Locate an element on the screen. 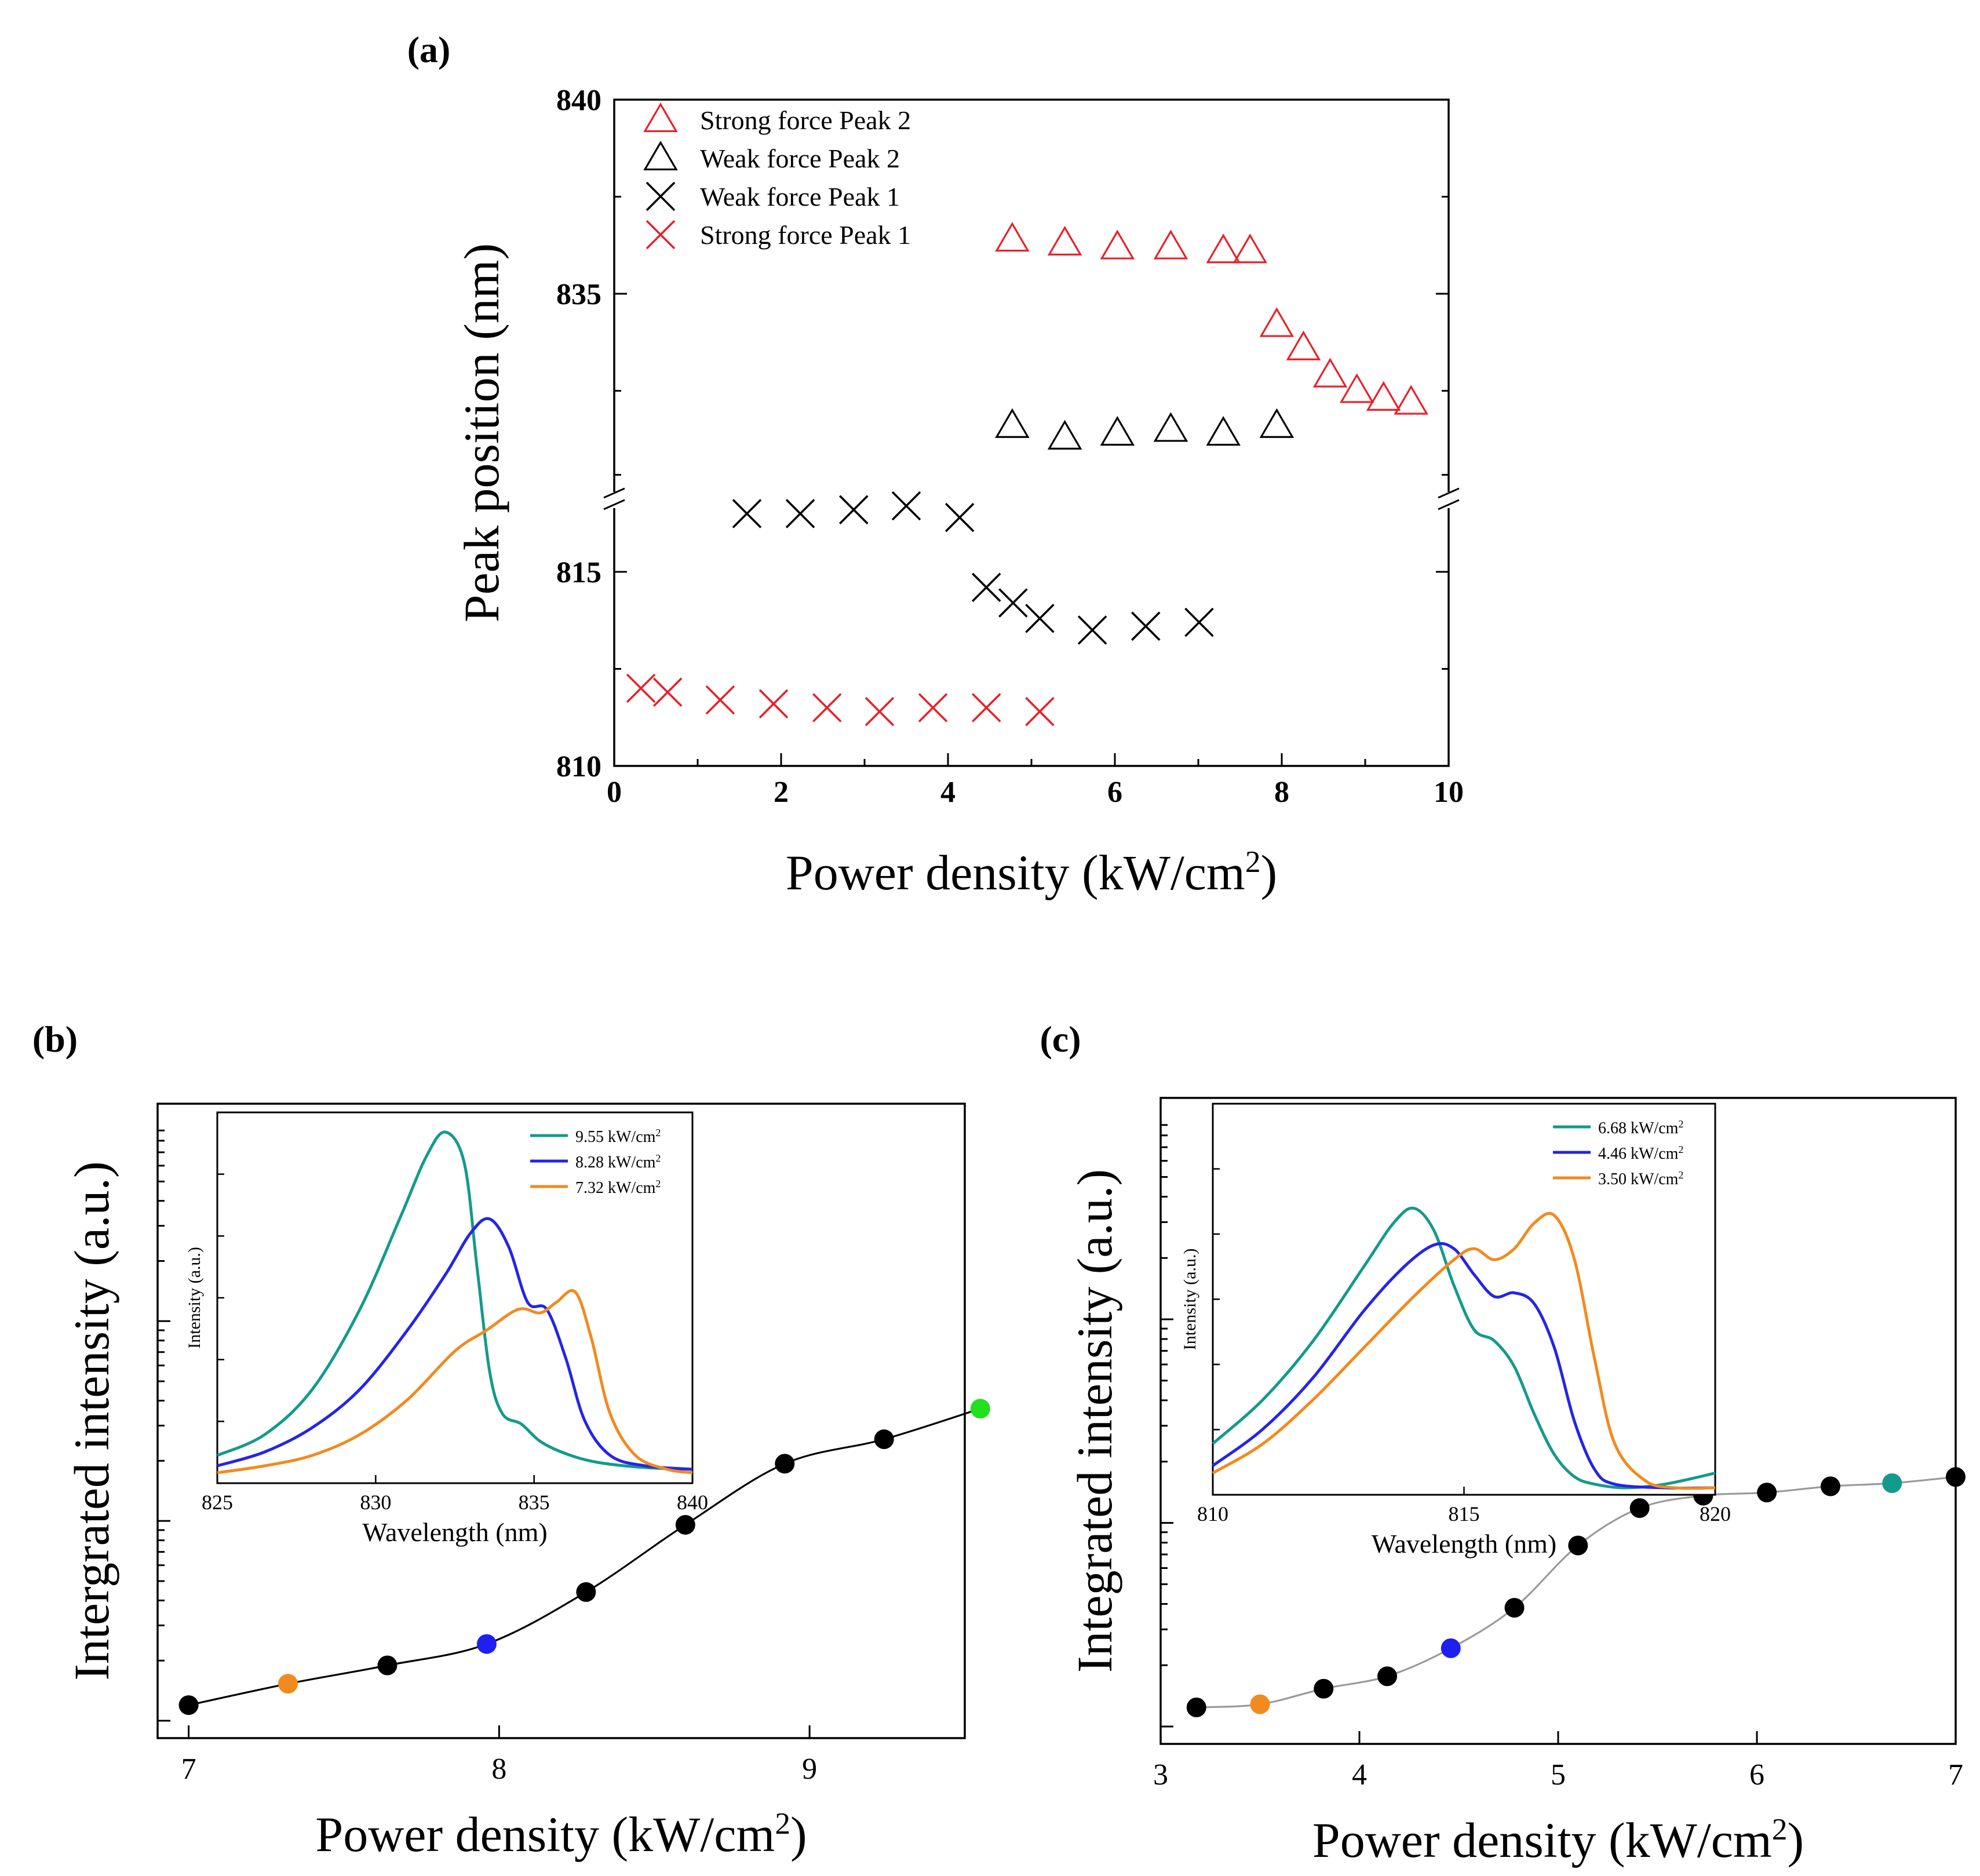 The height and width of the screenshot is (1876, 1980). legend-marker-a-stroke2 is located at coordinates (661, 235).